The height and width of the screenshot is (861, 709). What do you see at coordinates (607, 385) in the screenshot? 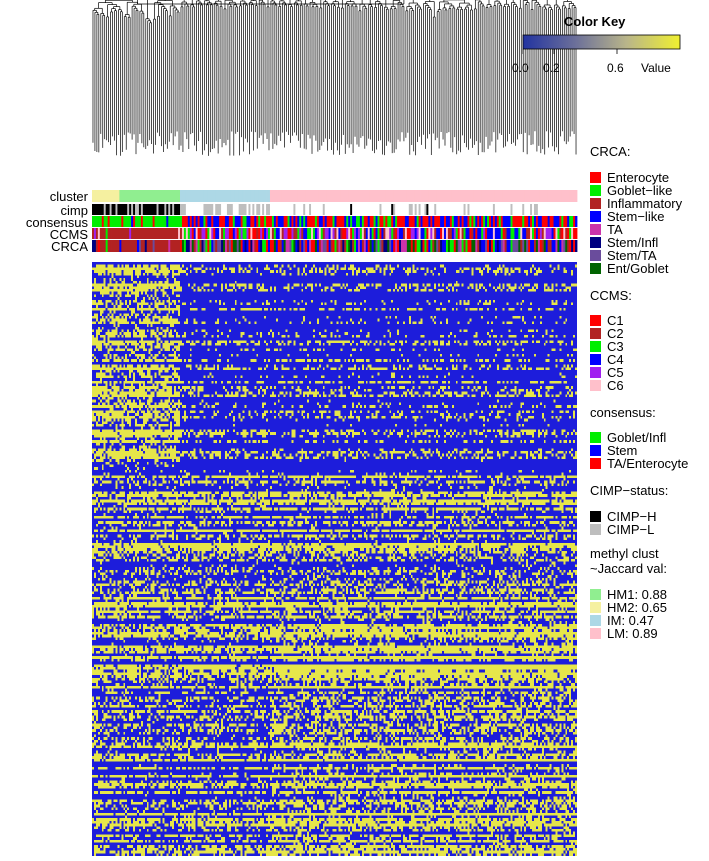
I see `legend-item: C6` at bounding box center [607, 385].